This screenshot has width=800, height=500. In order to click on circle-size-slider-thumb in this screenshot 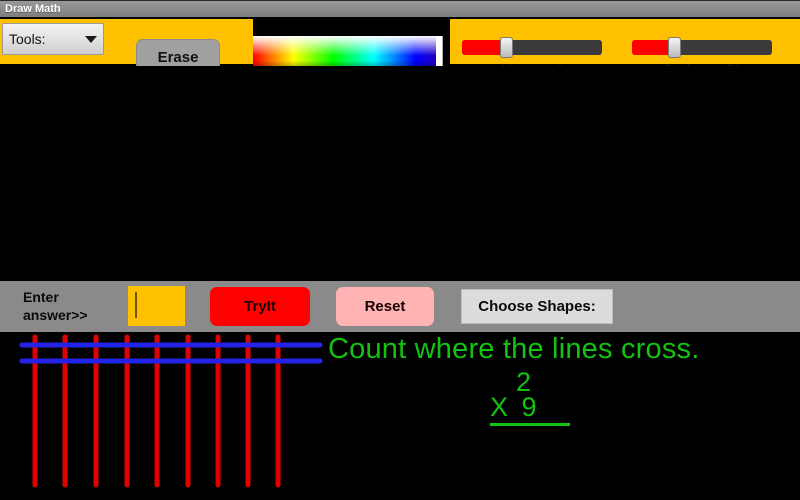, I will do `click(674, 47)`.